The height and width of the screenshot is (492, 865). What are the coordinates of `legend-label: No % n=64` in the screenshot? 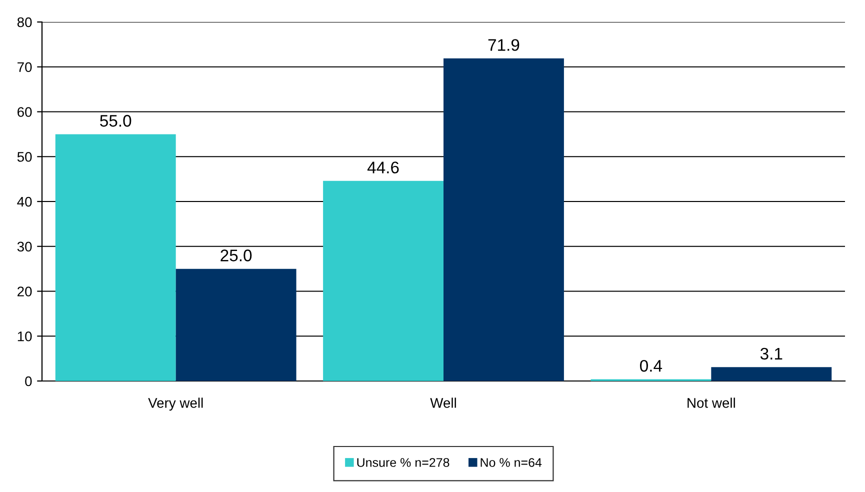 It's located at (511, 462).